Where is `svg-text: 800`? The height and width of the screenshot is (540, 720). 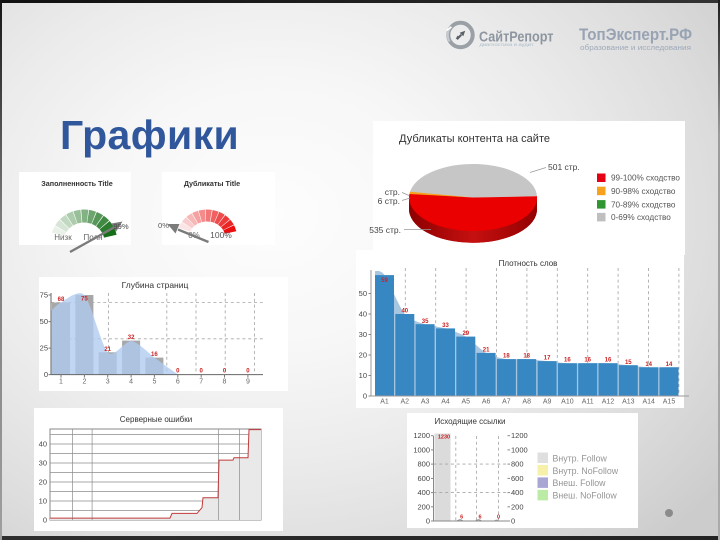 svg-text: 800 is located at coordinates (423, 464).